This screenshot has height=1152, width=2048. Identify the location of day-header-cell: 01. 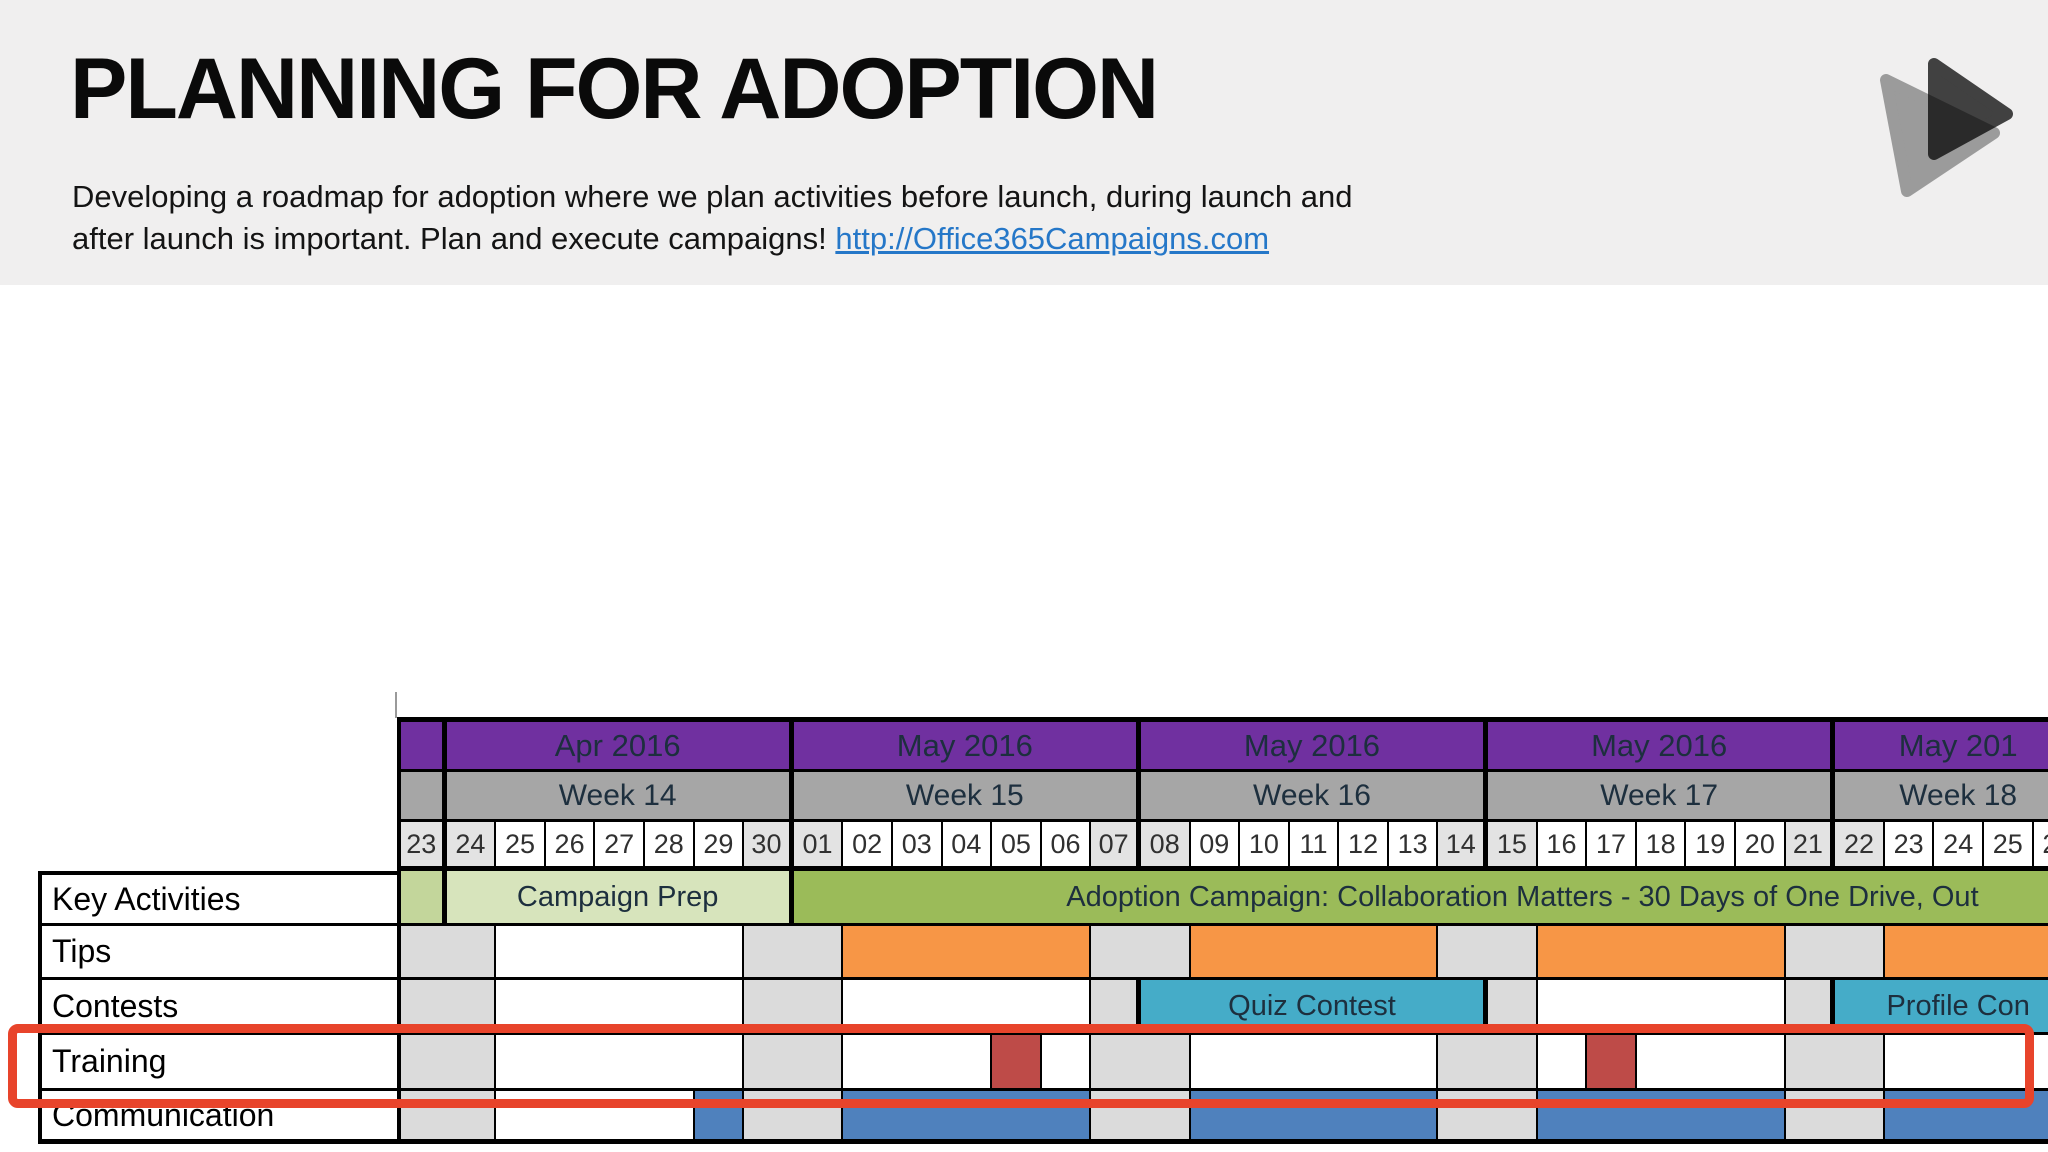
(818, 846).